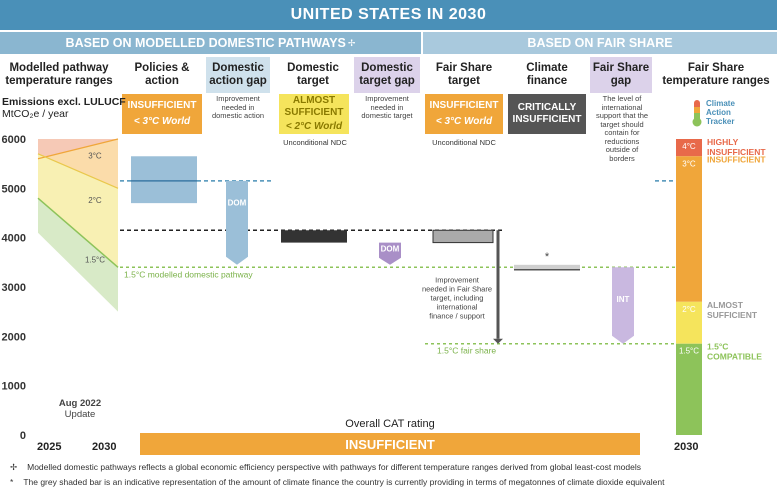 The image size is (777, 492). Describe the element at coordinates (390, 424) in the screenshot. I see `overall-label: Overall CAT rating` at that location.